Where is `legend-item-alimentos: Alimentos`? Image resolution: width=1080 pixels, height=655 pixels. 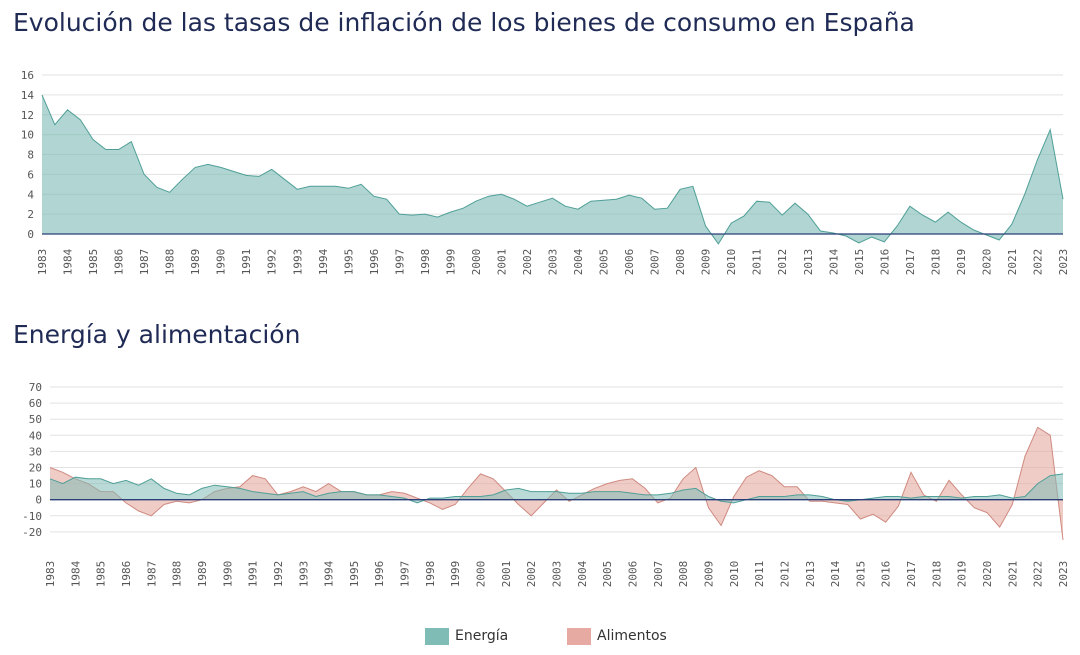 legend-item-alimentos: Alimentos is located at coordinates (617, 636).